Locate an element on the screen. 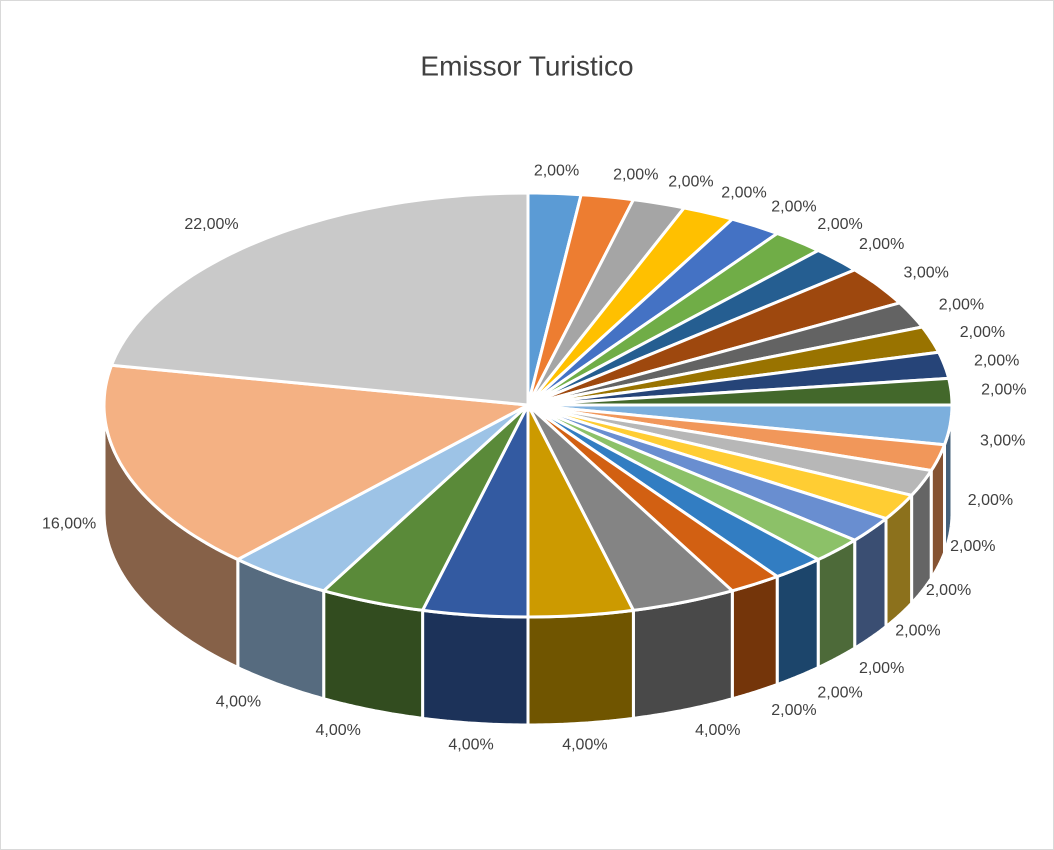 The image size is (1054, 850). data-label: 16,00% is located at coordinates (69, 523).